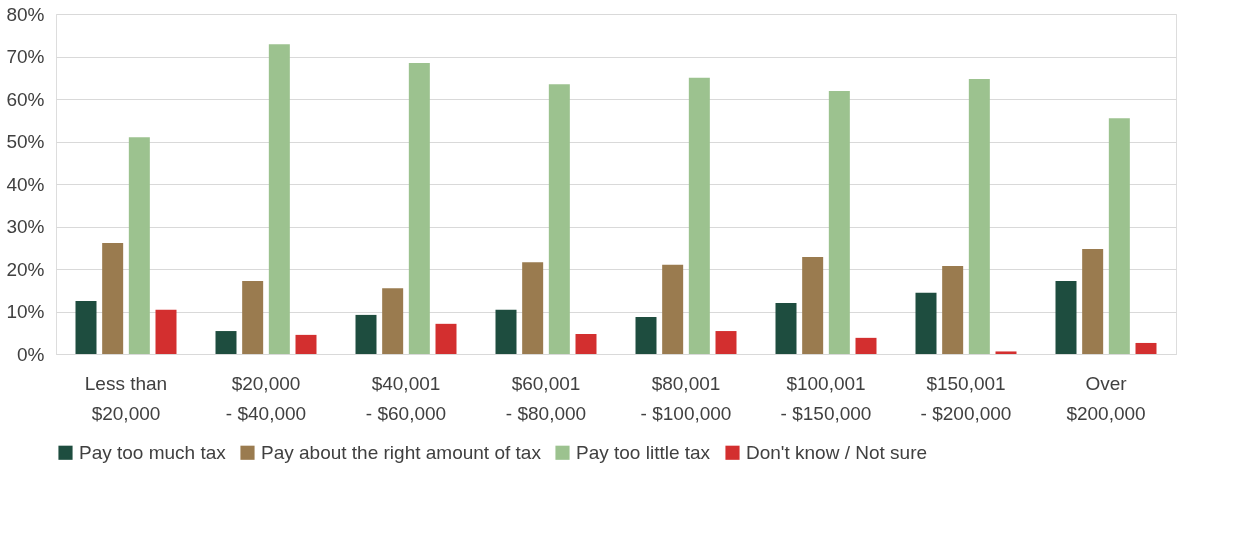 This screenshot has height=536, width=1237. What do you see at coordinates (25, 99) in the screenshot?
I see `y-tick-label: 60%` at bounding box center [25, 99].